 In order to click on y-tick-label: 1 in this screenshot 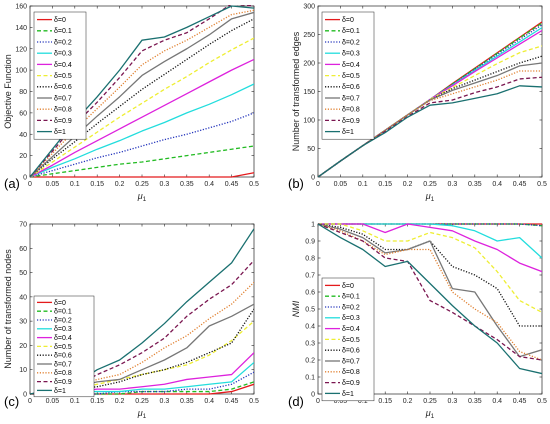, I will do `click(313, 225)`.